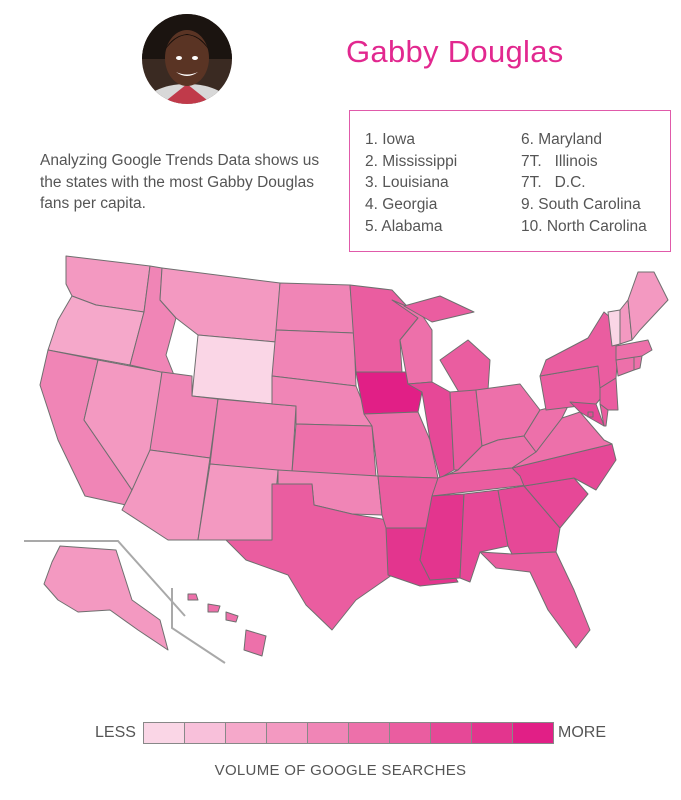 The width and height of the screenshot is (681, 800). Describe the element at coordinates (234, 369) in the screenshot. I see `state-wy` at that location.